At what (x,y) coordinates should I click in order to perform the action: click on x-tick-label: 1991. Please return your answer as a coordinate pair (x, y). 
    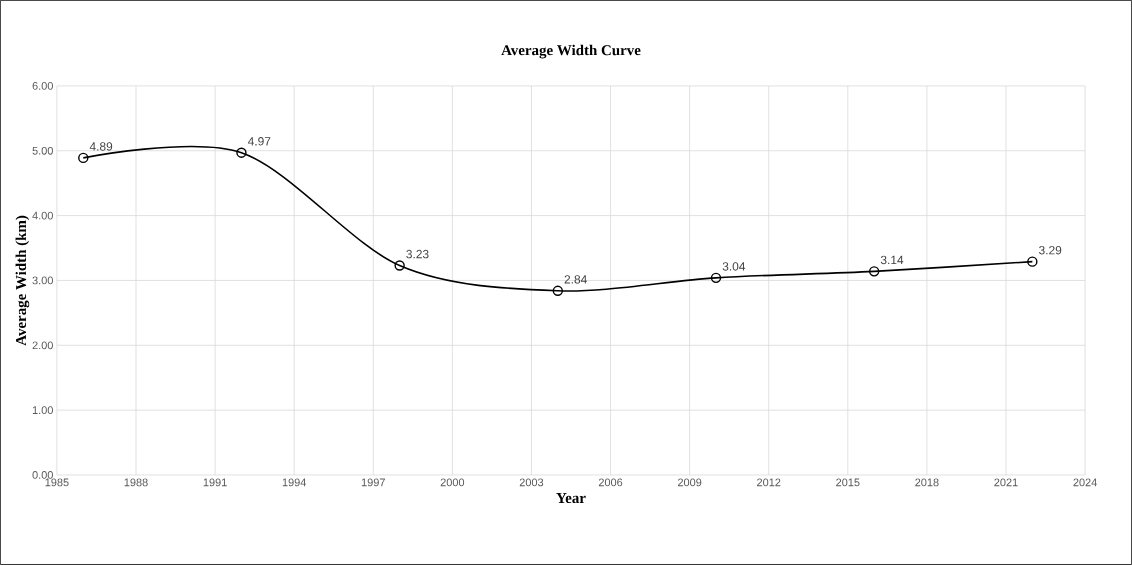
    Looking at the image, I should click on (215, 482).